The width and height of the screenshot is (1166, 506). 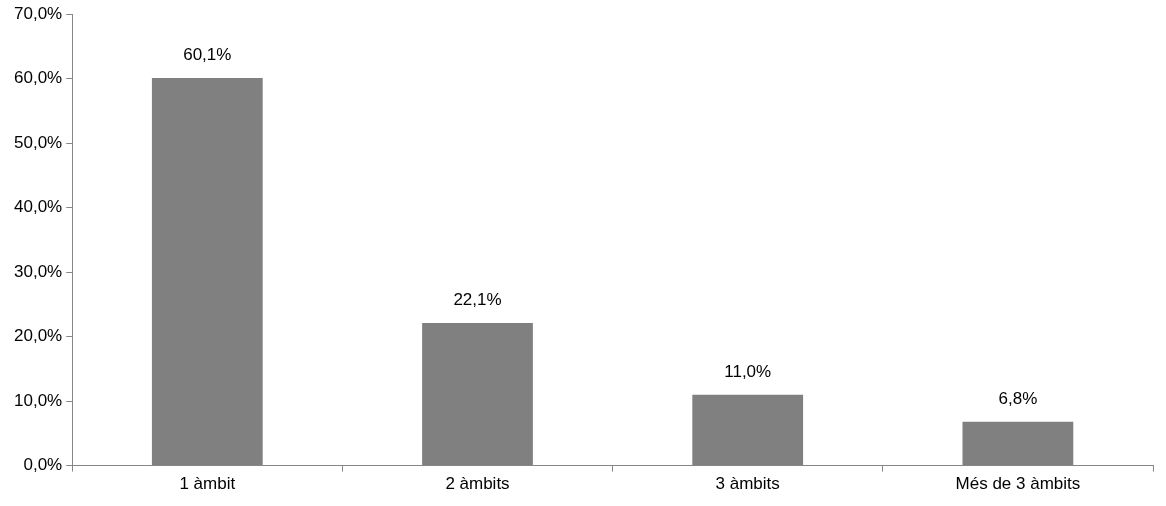 What do you see at coordinates (38, 142) in the screenshot?
I see `y-tick-label: 50,0%` at bounding box center [38, 142].